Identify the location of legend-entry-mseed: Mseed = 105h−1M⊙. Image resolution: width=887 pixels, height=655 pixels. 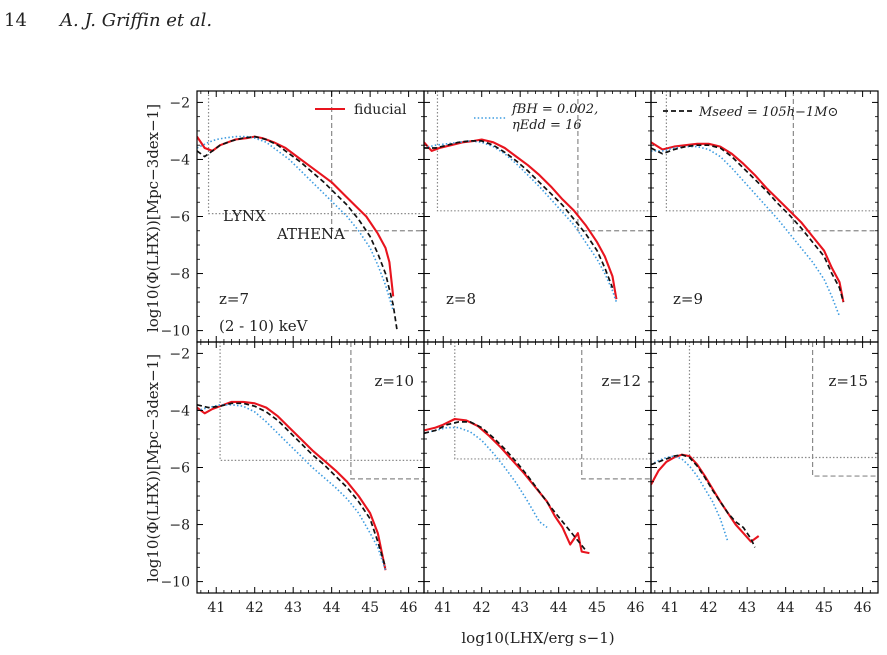
(750, 112).